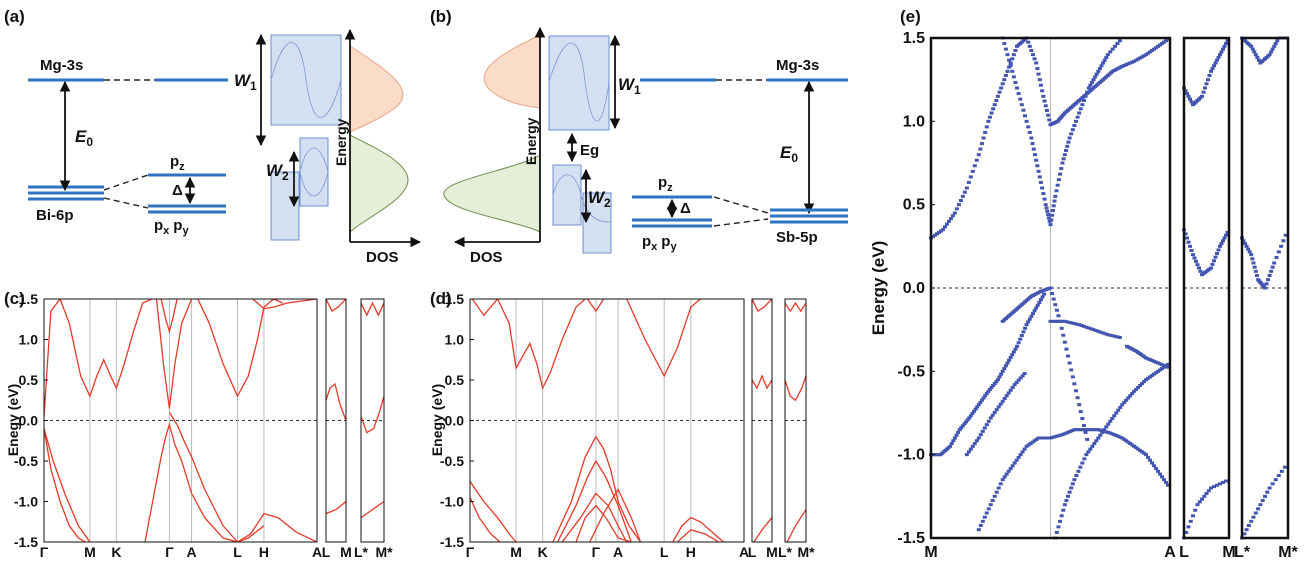 The height and width of the screenshot is (564, 1304). Describe the element at coordinates (599, 199) in the screenshot. I see `b-w2-symbol: W2` at that location.